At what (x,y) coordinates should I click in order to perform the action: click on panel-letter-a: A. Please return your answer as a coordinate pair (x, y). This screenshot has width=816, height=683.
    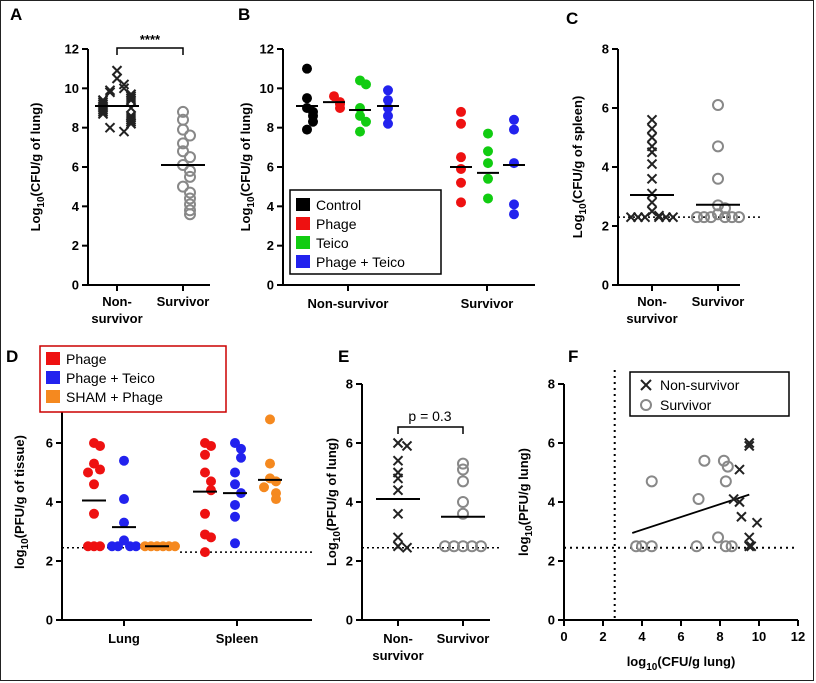
    Looking at the image, I should click on (16, 14).